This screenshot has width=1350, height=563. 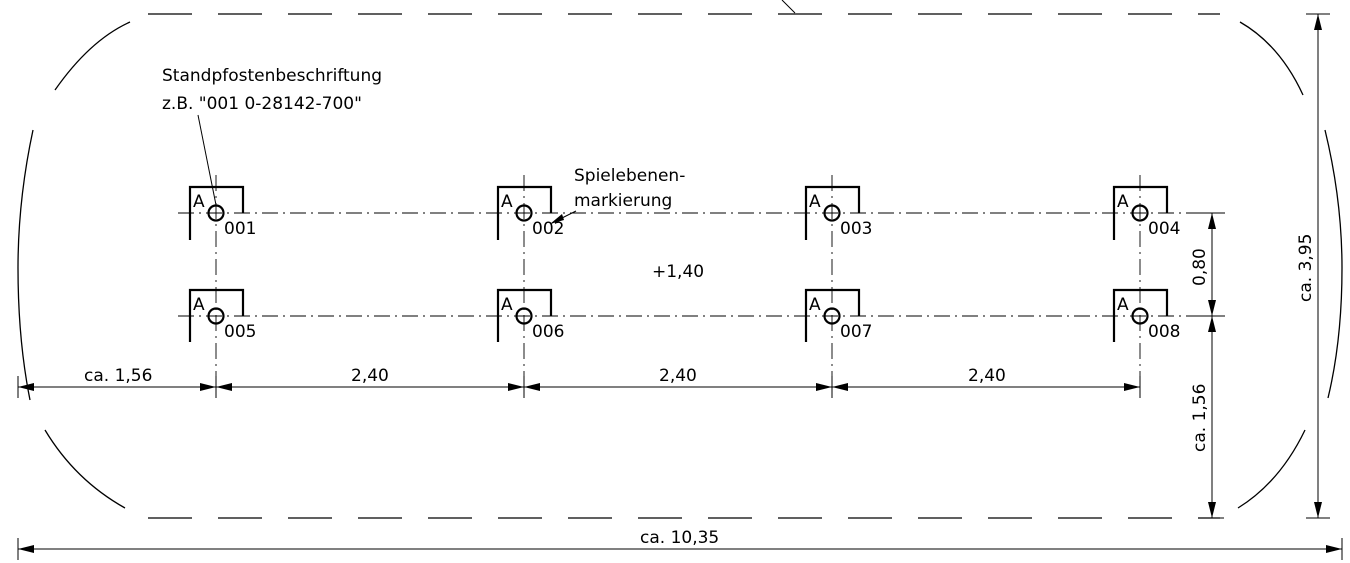 What do you see at coordinates (240, 229) in the screenshot?
I see `post-id: 001` at bounding box center [240, 229].